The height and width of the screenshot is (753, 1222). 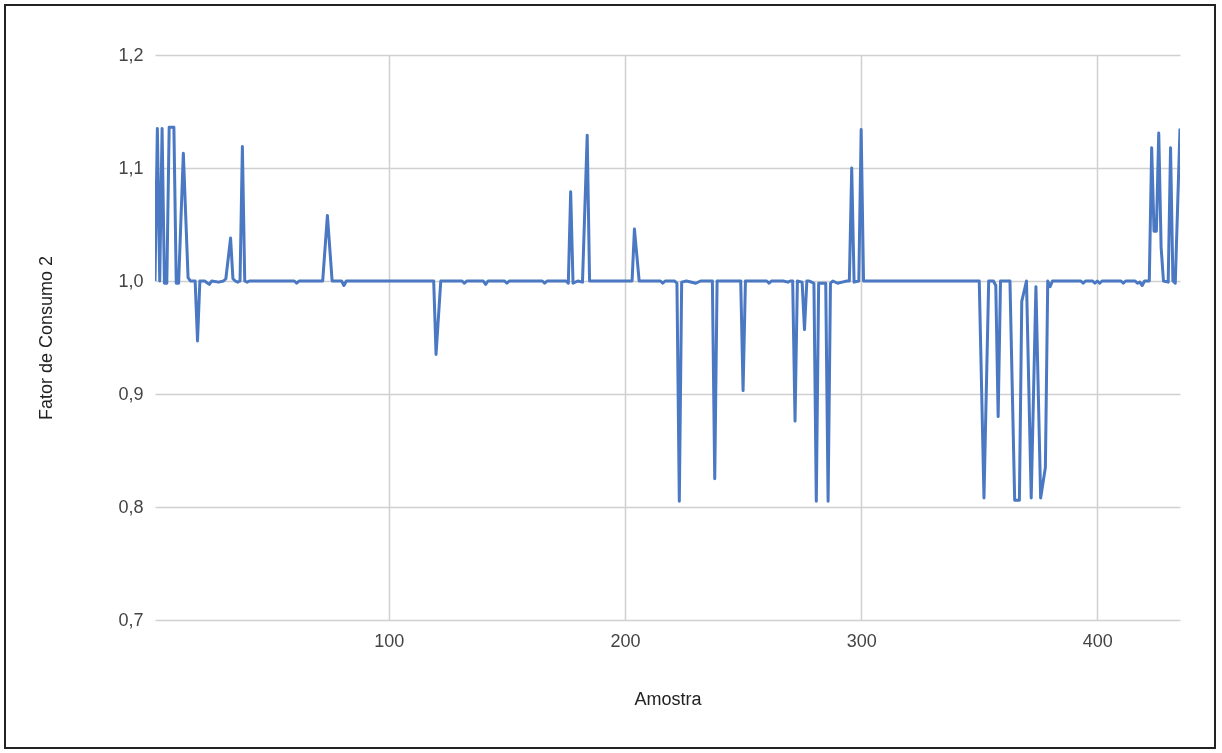 I want to click on y-tick-label: 0,9, so click(x=131, y=393).